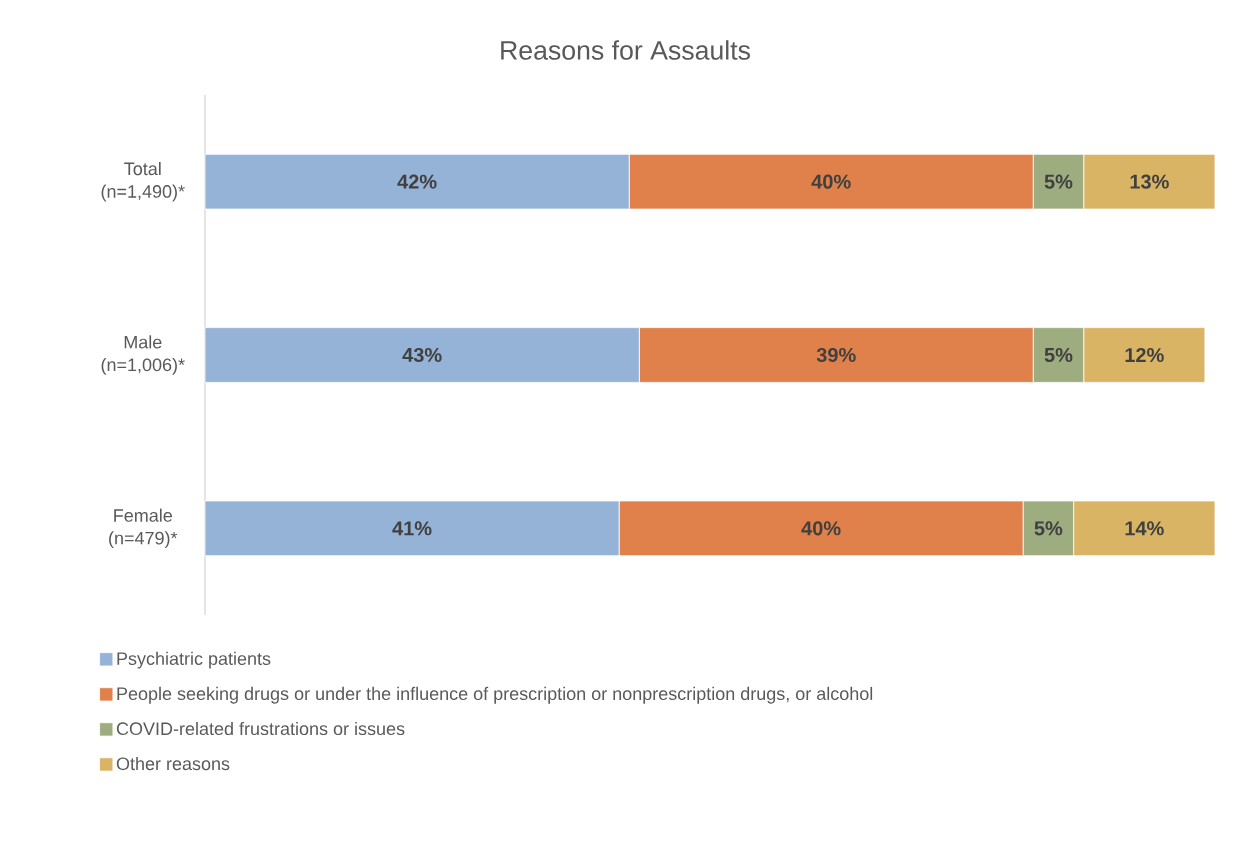 This screenshot has width=1239, height=844. I want to click on chart-title: Reasons for Assaults, so click(625, 50).